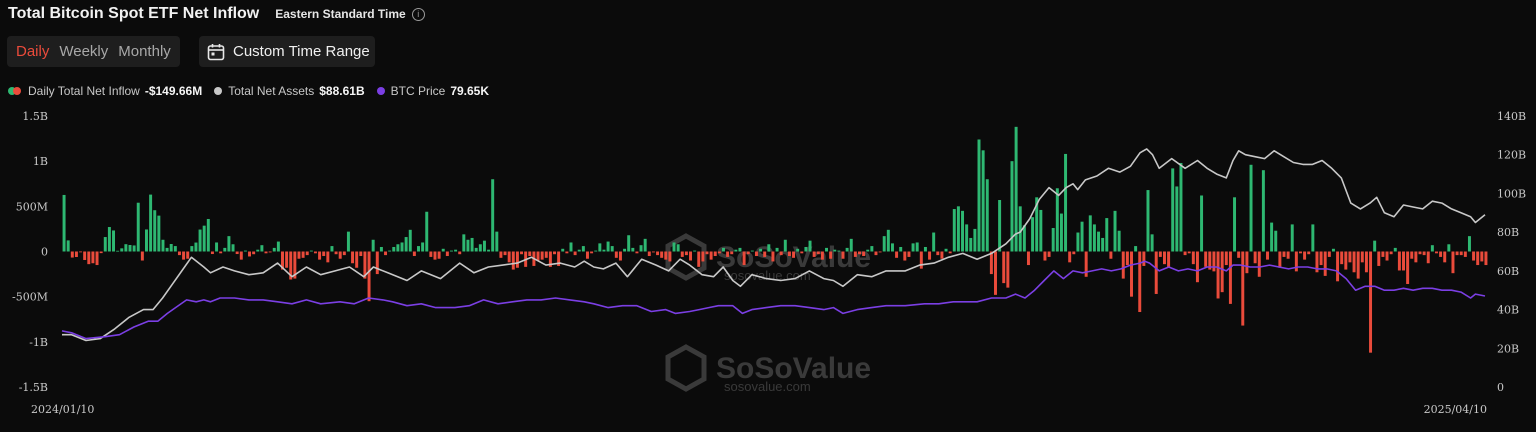 This screenshot has height=432, width=1536. I want to click on y-left-tick-label: -1B, so click(38, 342).